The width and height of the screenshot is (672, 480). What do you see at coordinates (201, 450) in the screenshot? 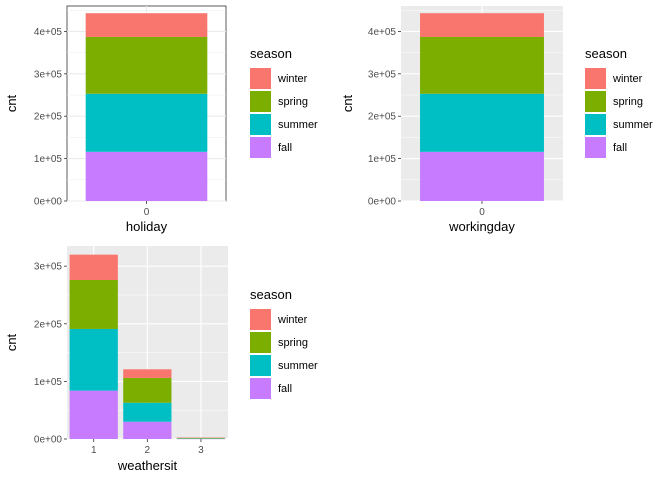
I see `x-tick-label: 3` at bounding box center [201, 450].